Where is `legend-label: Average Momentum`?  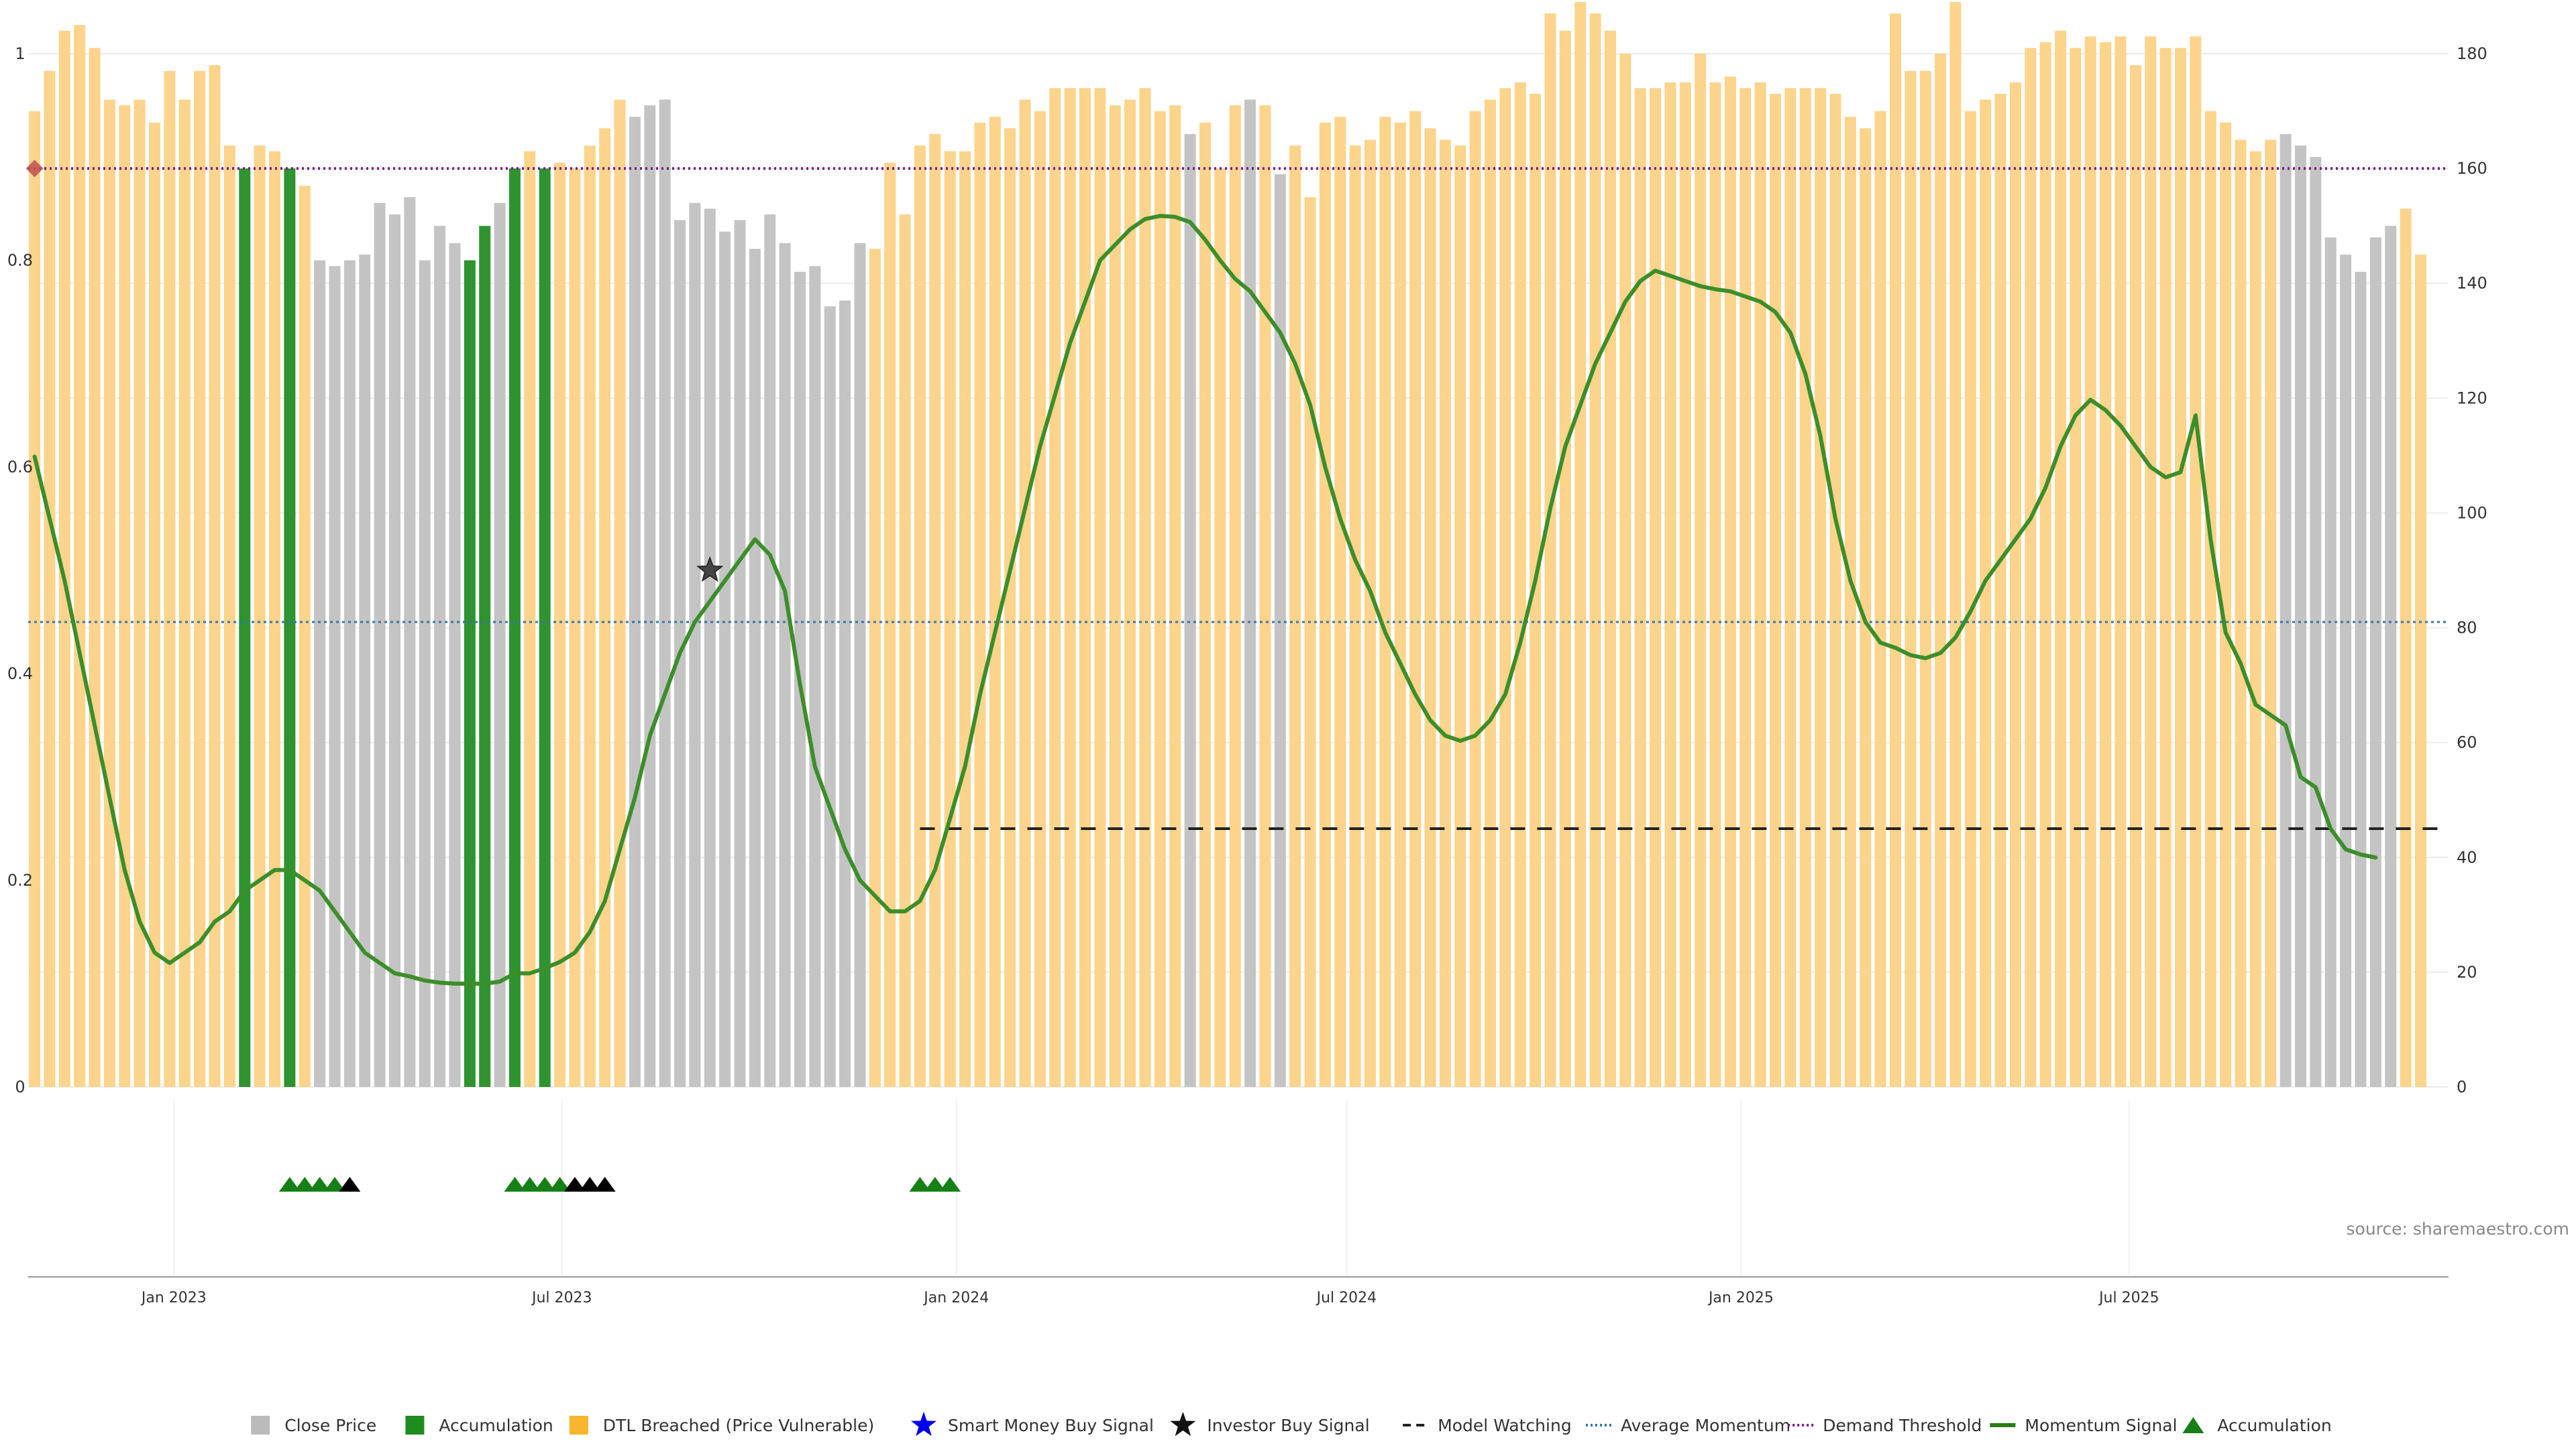
legend-label: Average Momentum is located at coordinates (1705, 1425).